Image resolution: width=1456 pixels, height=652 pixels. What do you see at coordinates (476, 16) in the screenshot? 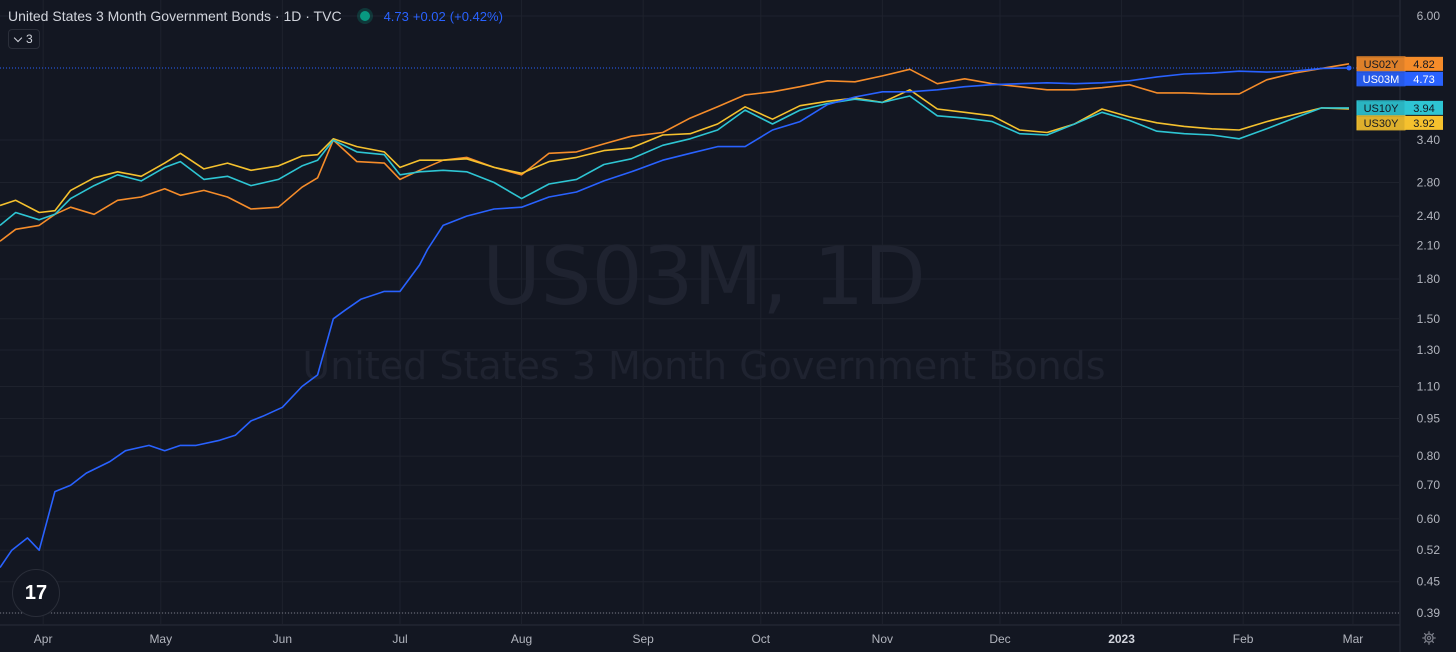
I see `change-percent: (+0.42%)` at bounding box center [476, 16].